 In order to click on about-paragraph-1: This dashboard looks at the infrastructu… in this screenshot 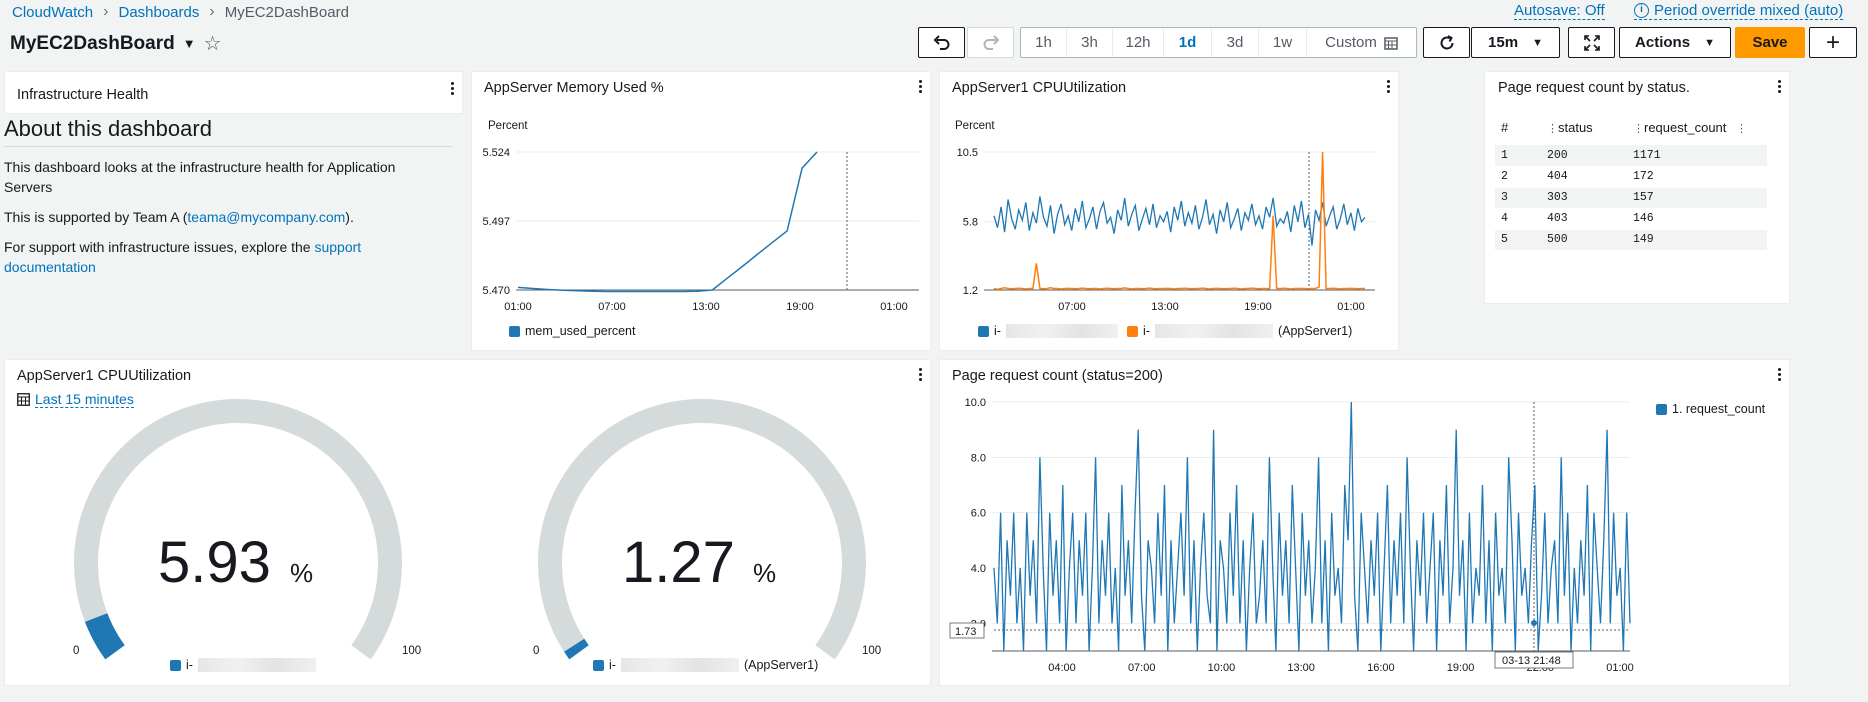, I will do `click(200, 177)`.